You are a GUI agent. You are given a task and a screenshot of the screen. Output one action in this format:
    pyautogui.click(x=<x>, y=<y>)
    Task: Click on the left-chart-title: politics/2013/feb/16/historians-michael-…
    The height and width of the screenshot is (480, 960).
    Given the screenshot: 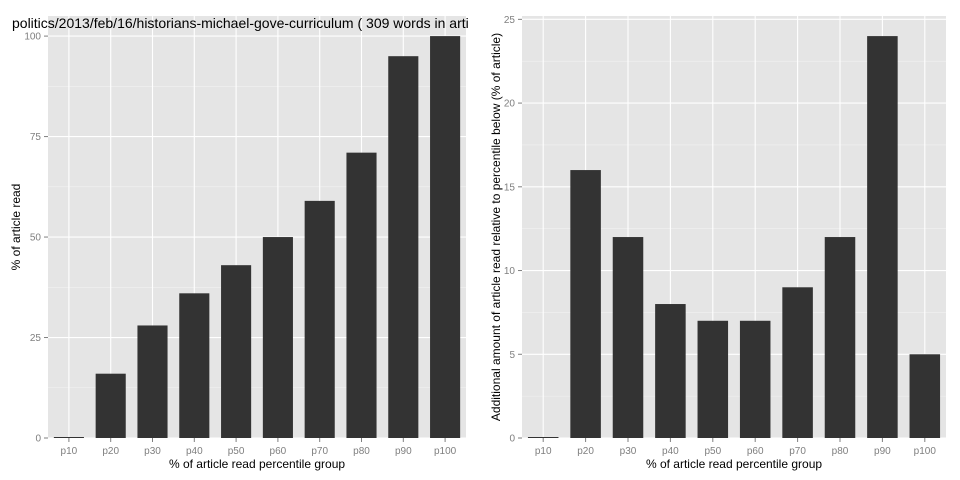 What is the action you would take?
    pyautogui.click(x=240, y=23)
    